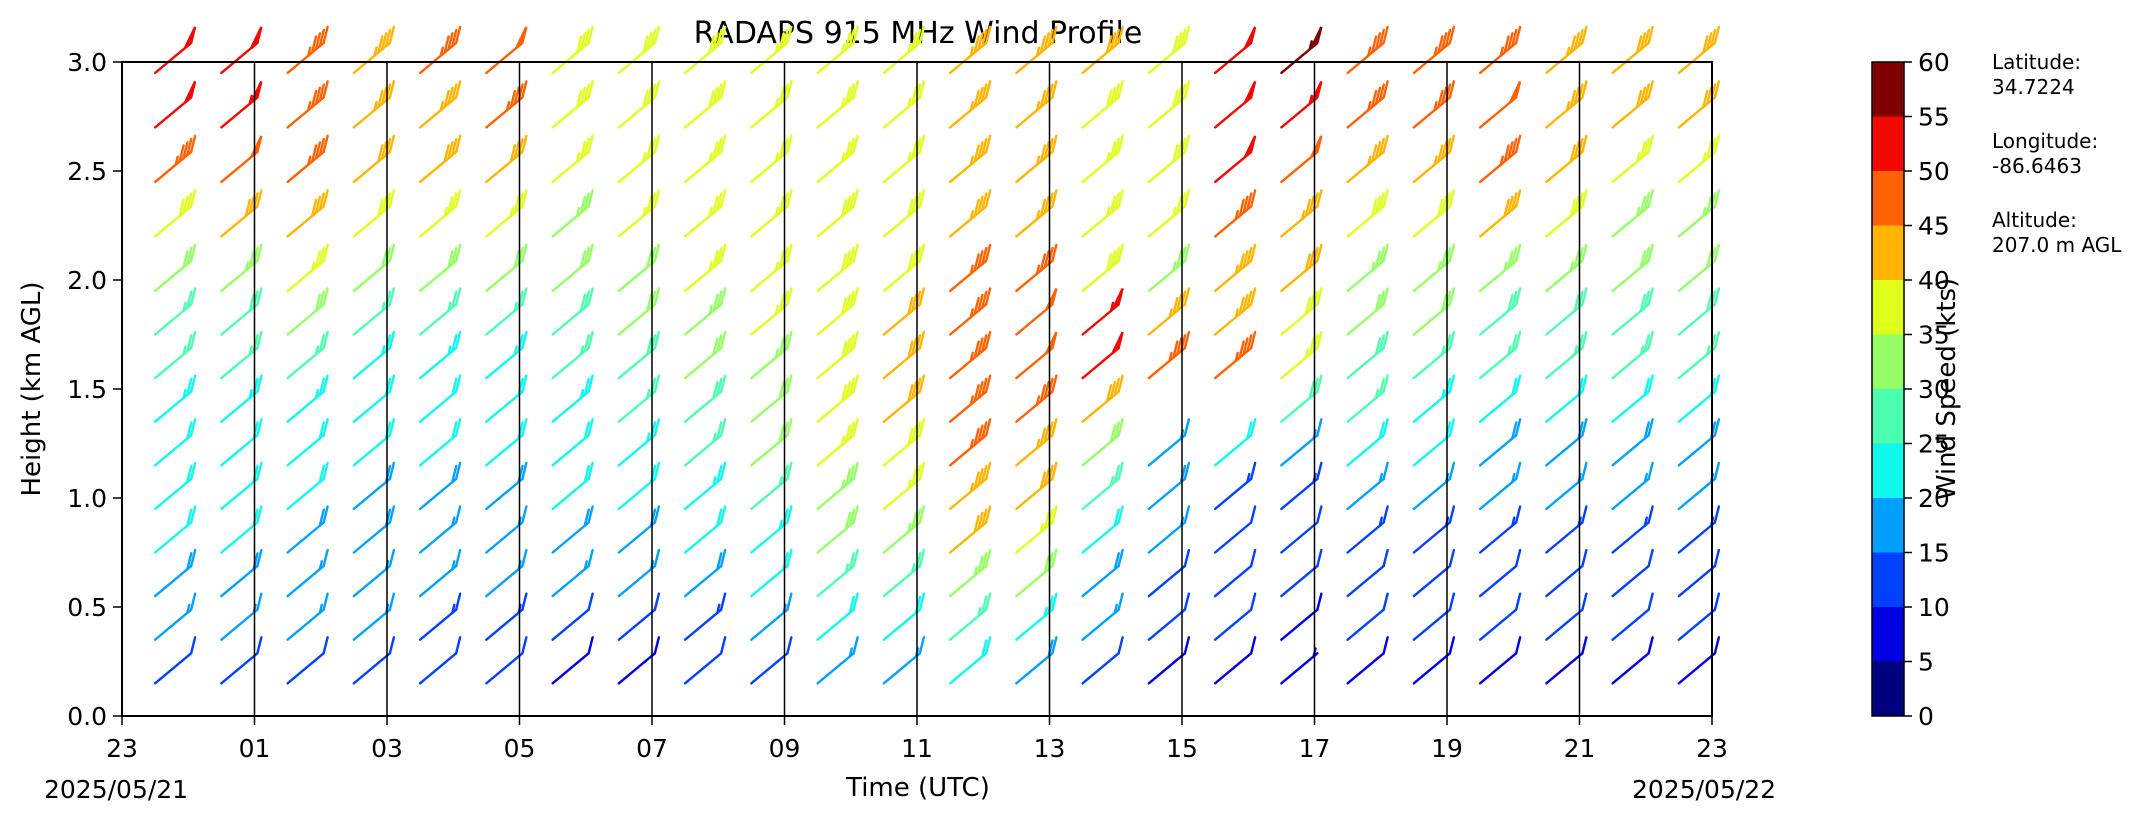 This screenshot has height=823, width=2155. What do you see at coordinates (2036, 62) in the screenshot?
I see `latitude-label: Latitude:` at bounding box center [2036, 62].